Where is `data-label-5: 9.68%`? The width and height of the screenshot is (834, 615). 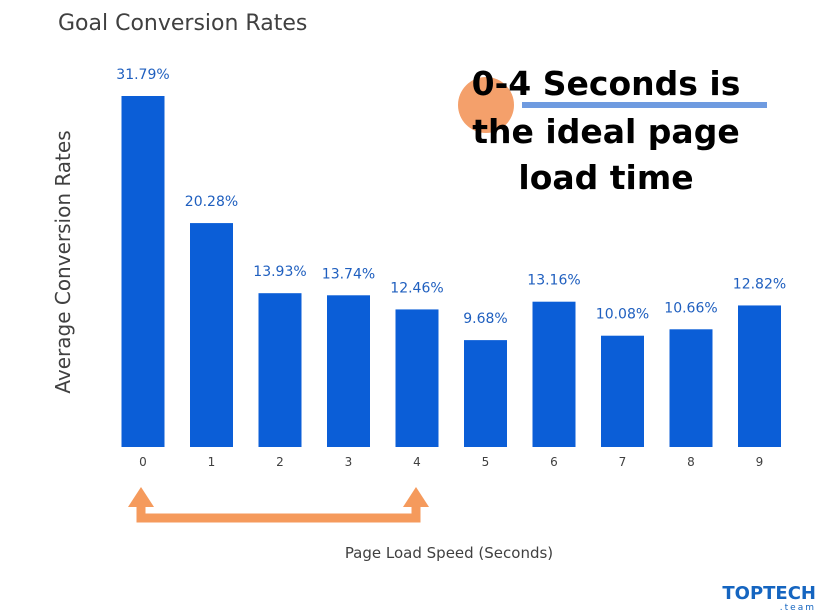 data-label-5: 9.68% is located at coordinates (485, 319).